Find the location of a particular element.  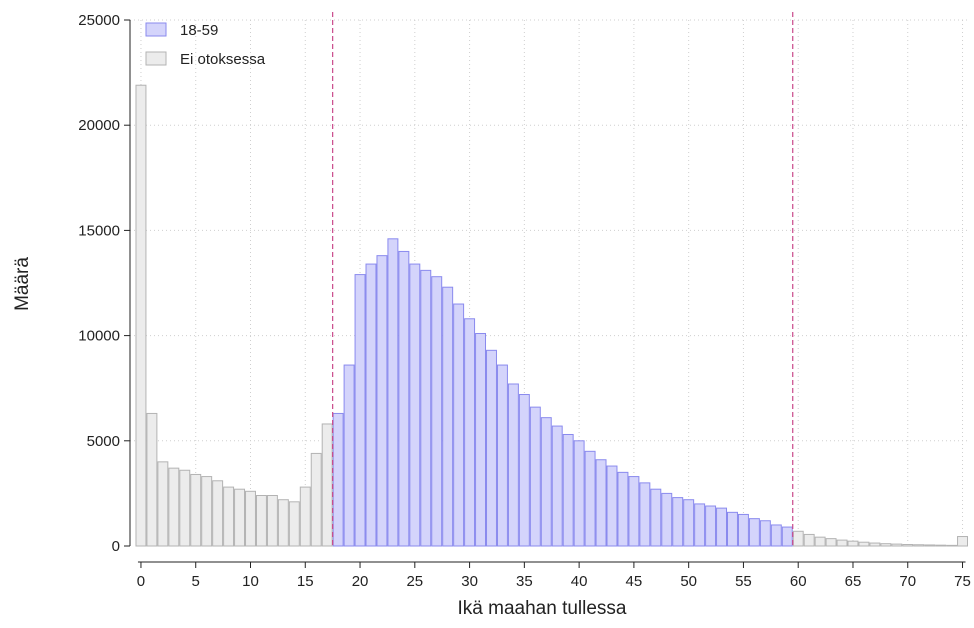

x-tick-label: 5 is located at coordinates (196, 581).